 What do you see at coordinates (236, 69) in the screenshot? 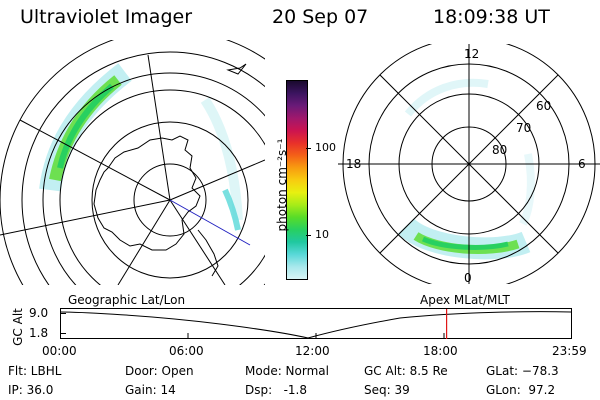
I see `island-coastline` at bounding box center [236, 69].